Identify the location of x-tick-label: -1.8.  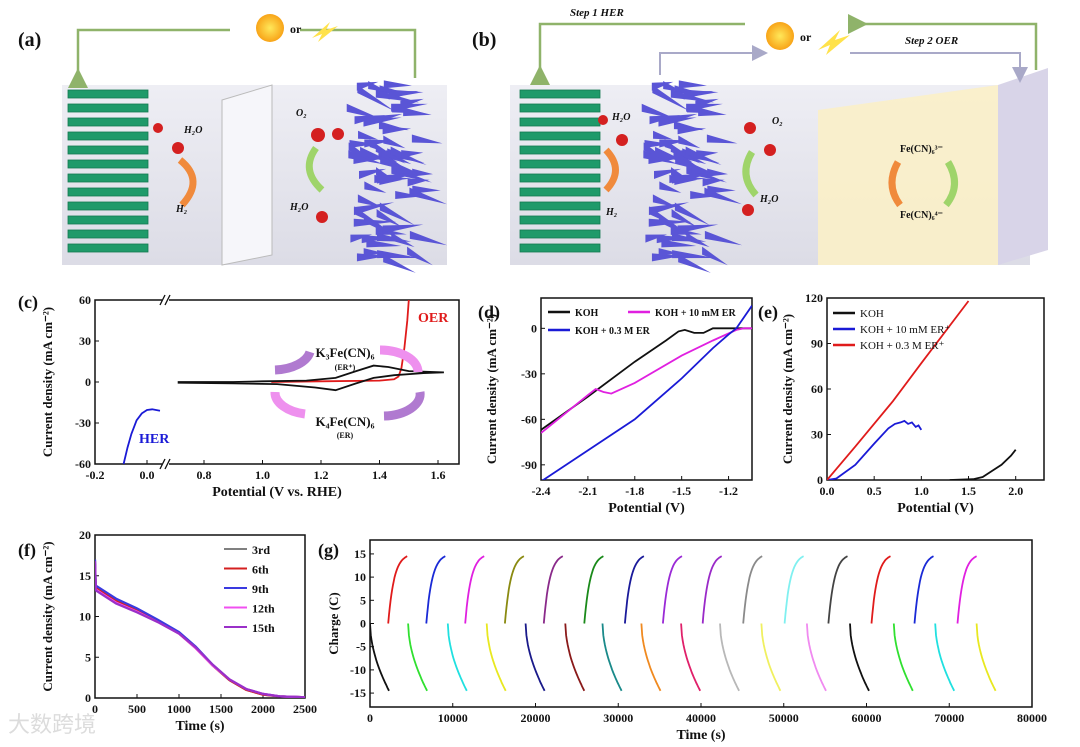
(634, 491).